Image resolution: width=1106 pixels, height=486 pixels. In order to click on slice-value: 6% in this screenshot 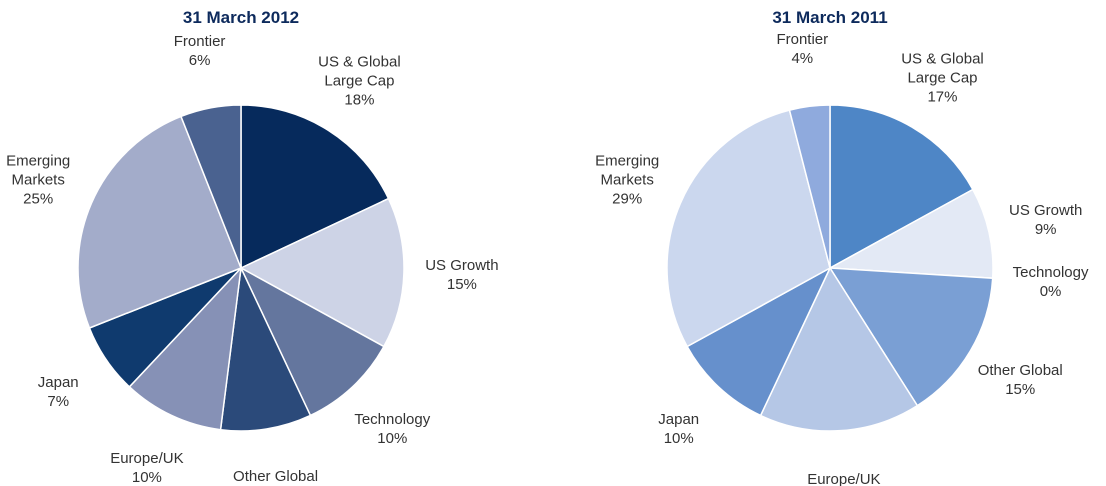, I will do `click(199, 60)`.